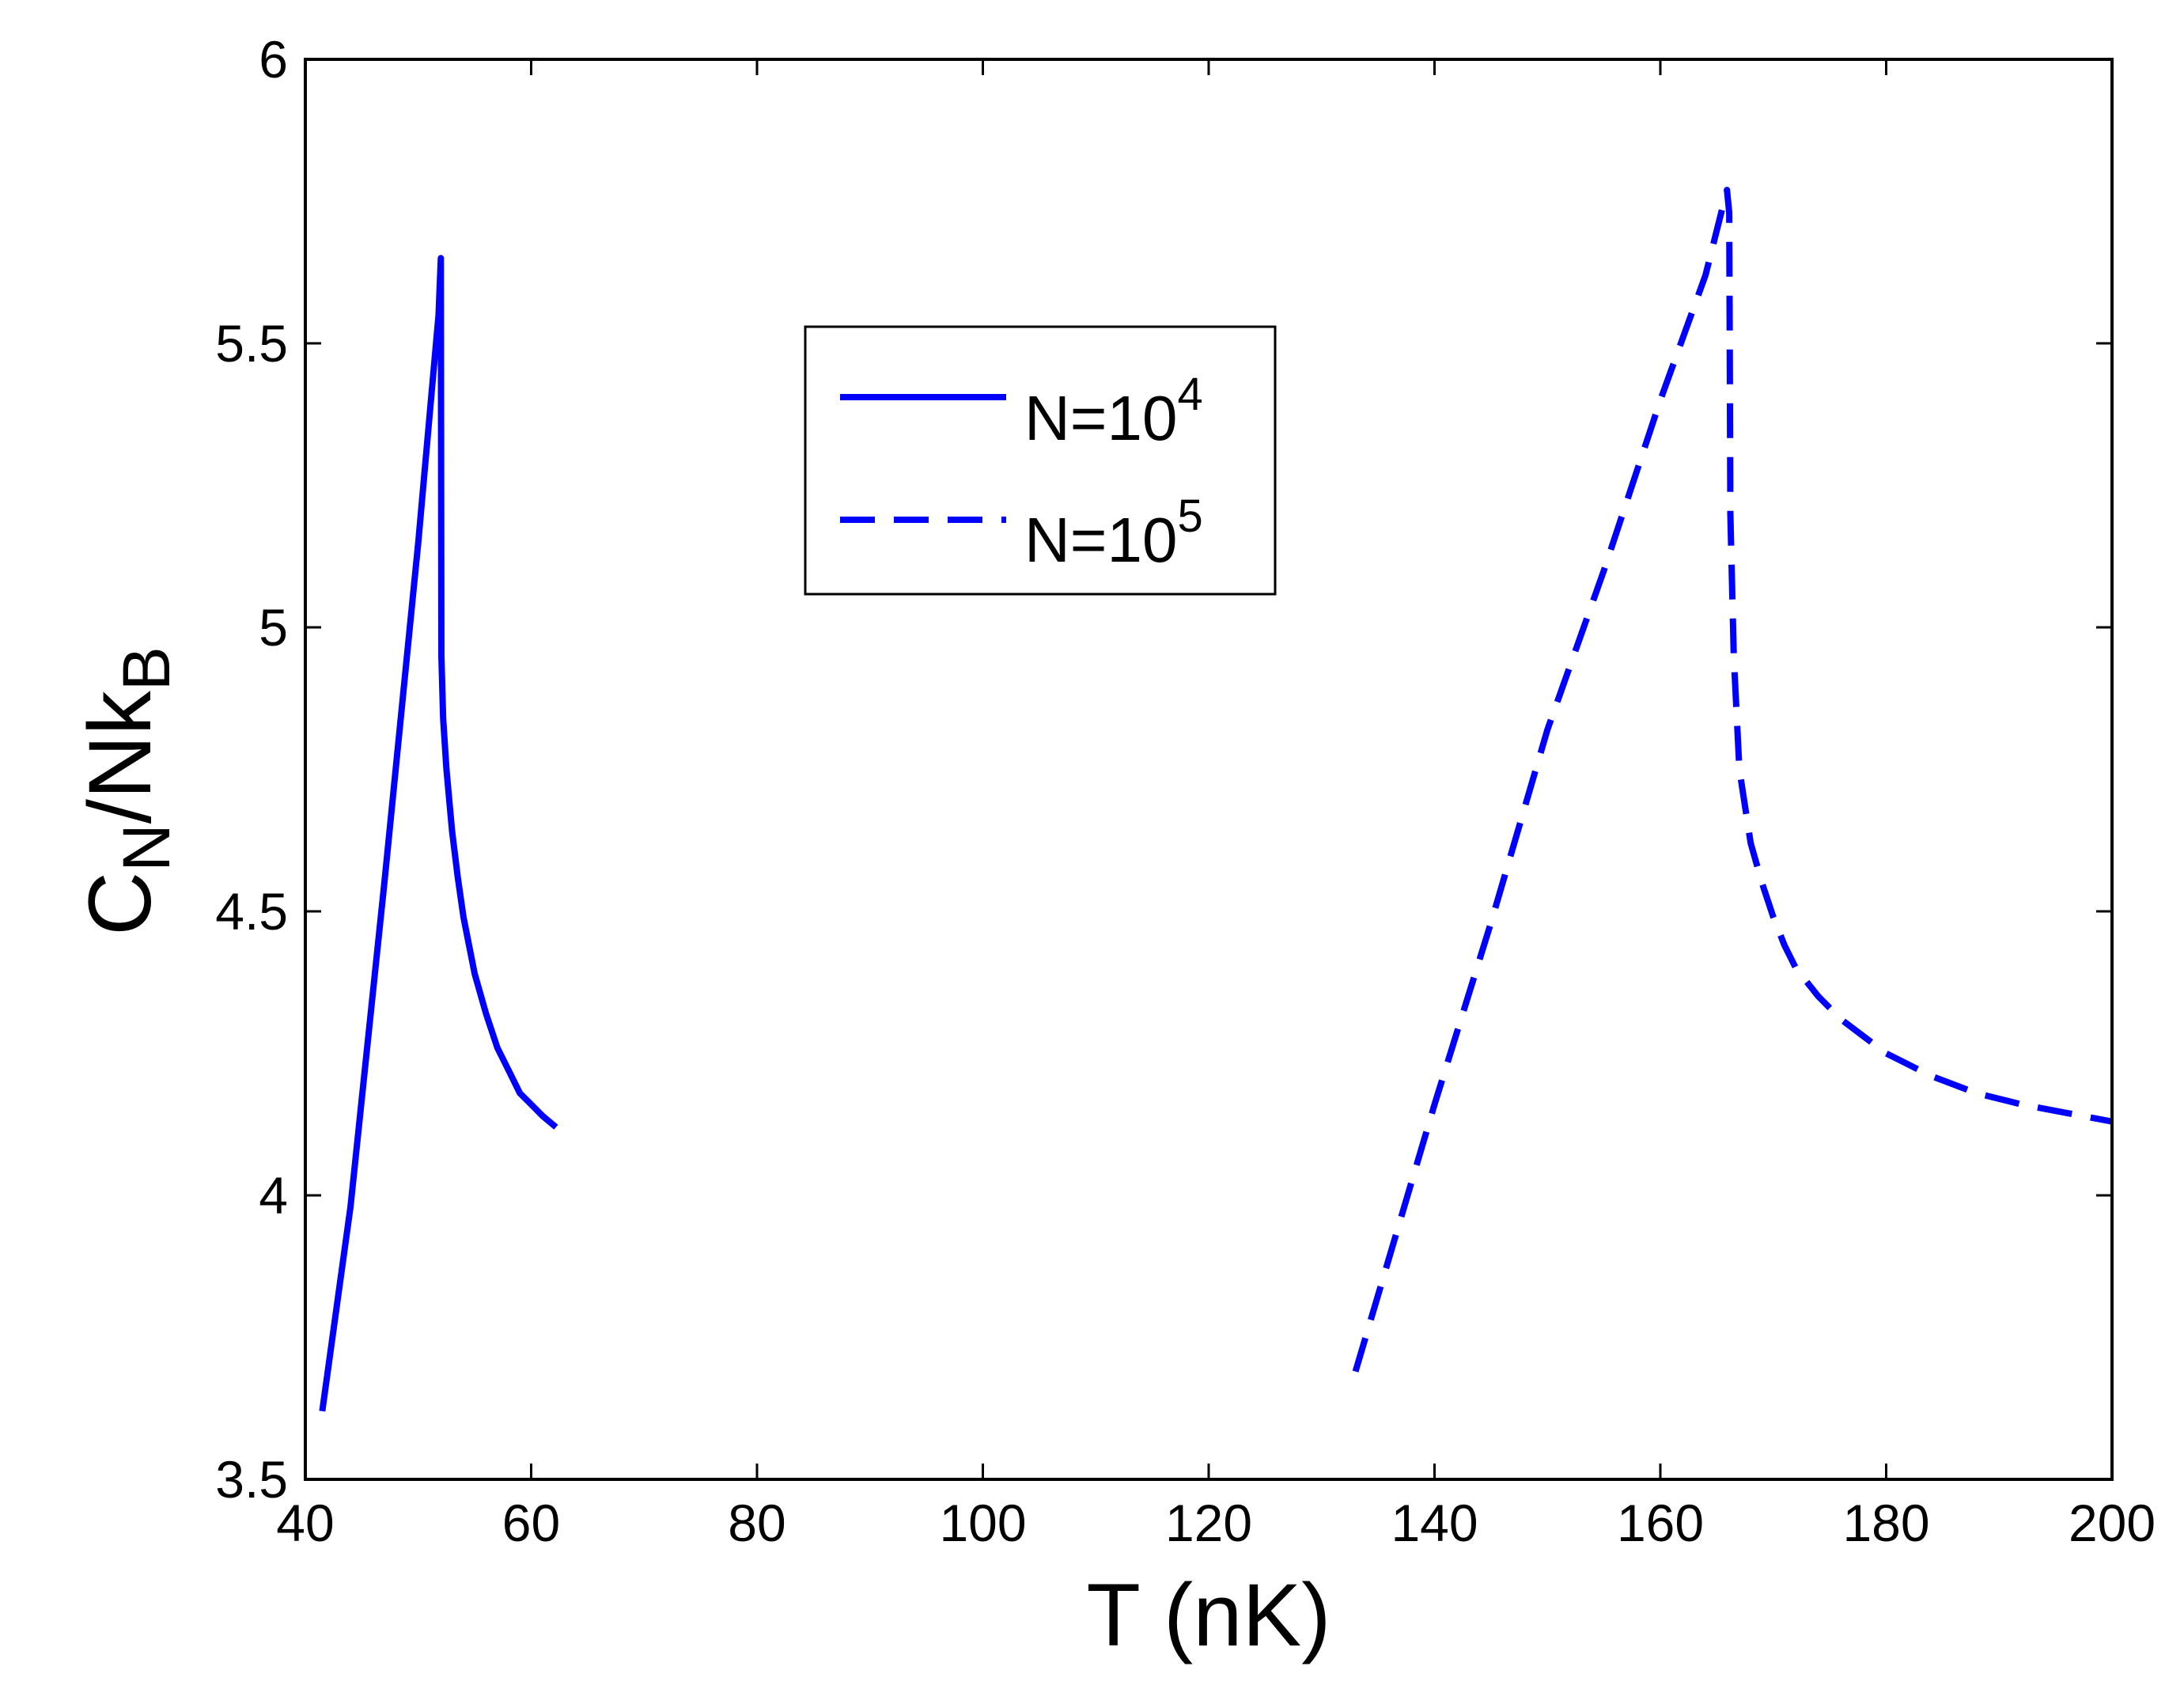 This screenshot has height=1689, width=2184. What do you see at coordinates (1189, 516) in the screenshot?
I see `legend-label-n1e5-exp: 5` at bounding box center [1189, 516].